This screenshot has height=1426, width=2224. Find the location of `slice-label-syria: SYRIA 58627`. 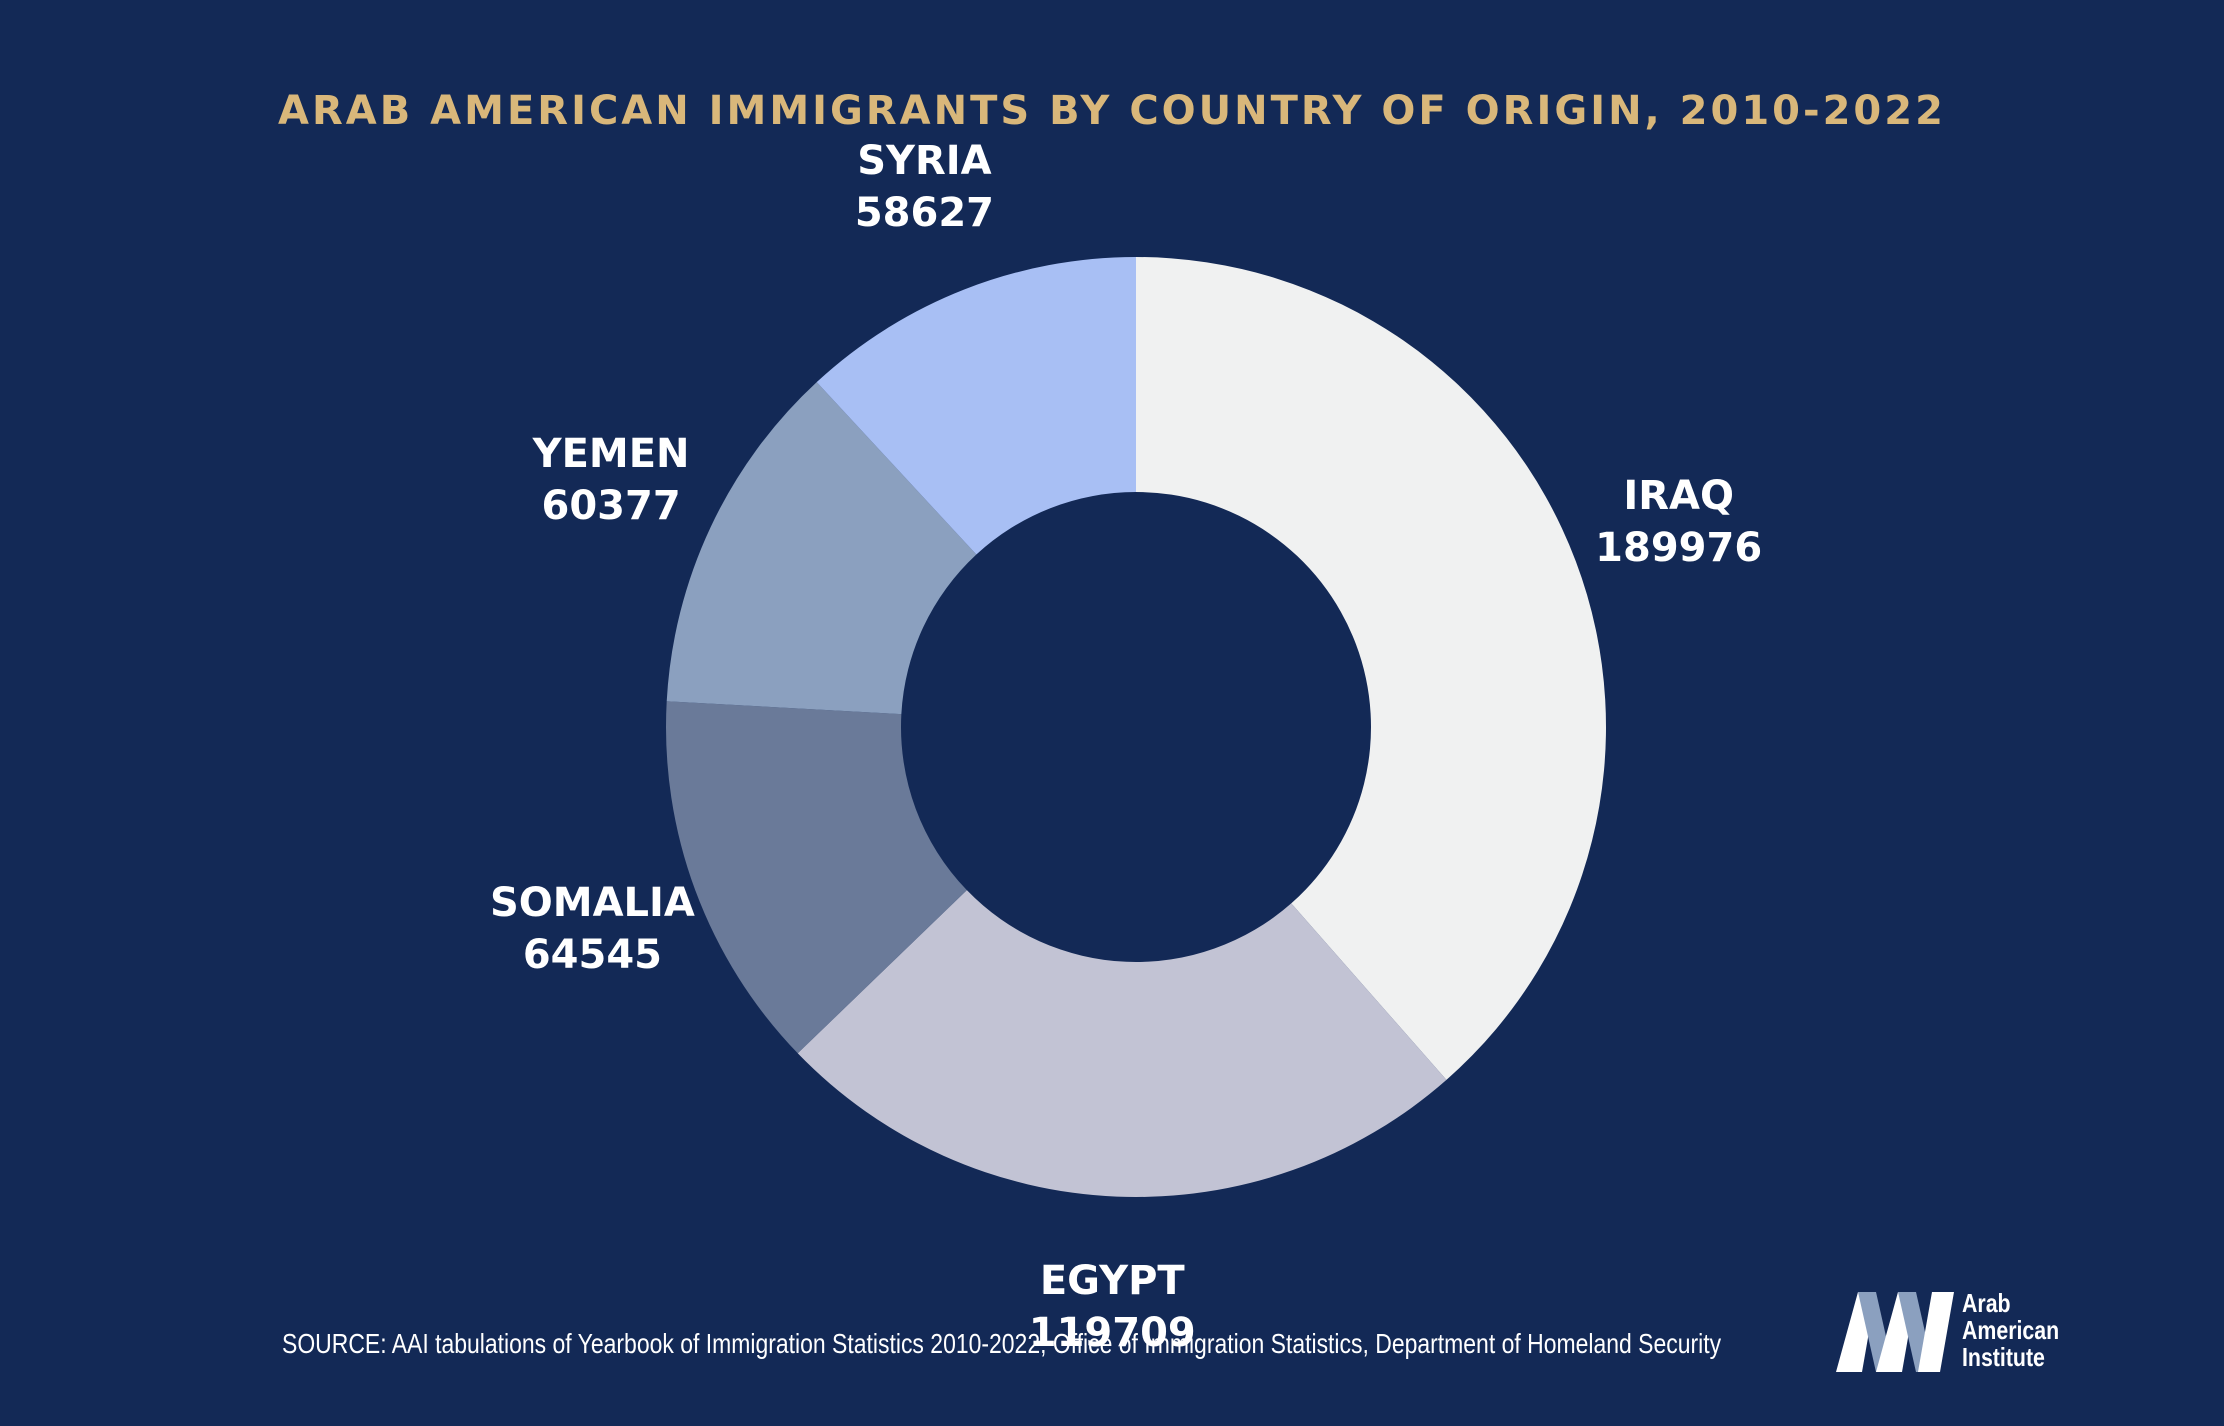

slice-label-syria: SYRIA 58627 is located at coordinates (924, 187).